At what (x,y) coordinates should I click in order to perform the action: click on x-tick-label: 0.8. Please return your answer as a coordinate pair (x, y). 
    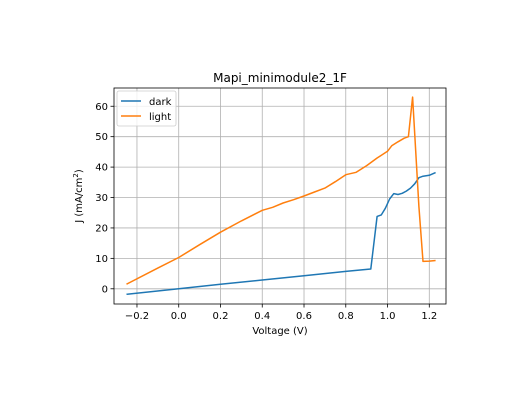
    Looking at the image, I should click on (346, 316).